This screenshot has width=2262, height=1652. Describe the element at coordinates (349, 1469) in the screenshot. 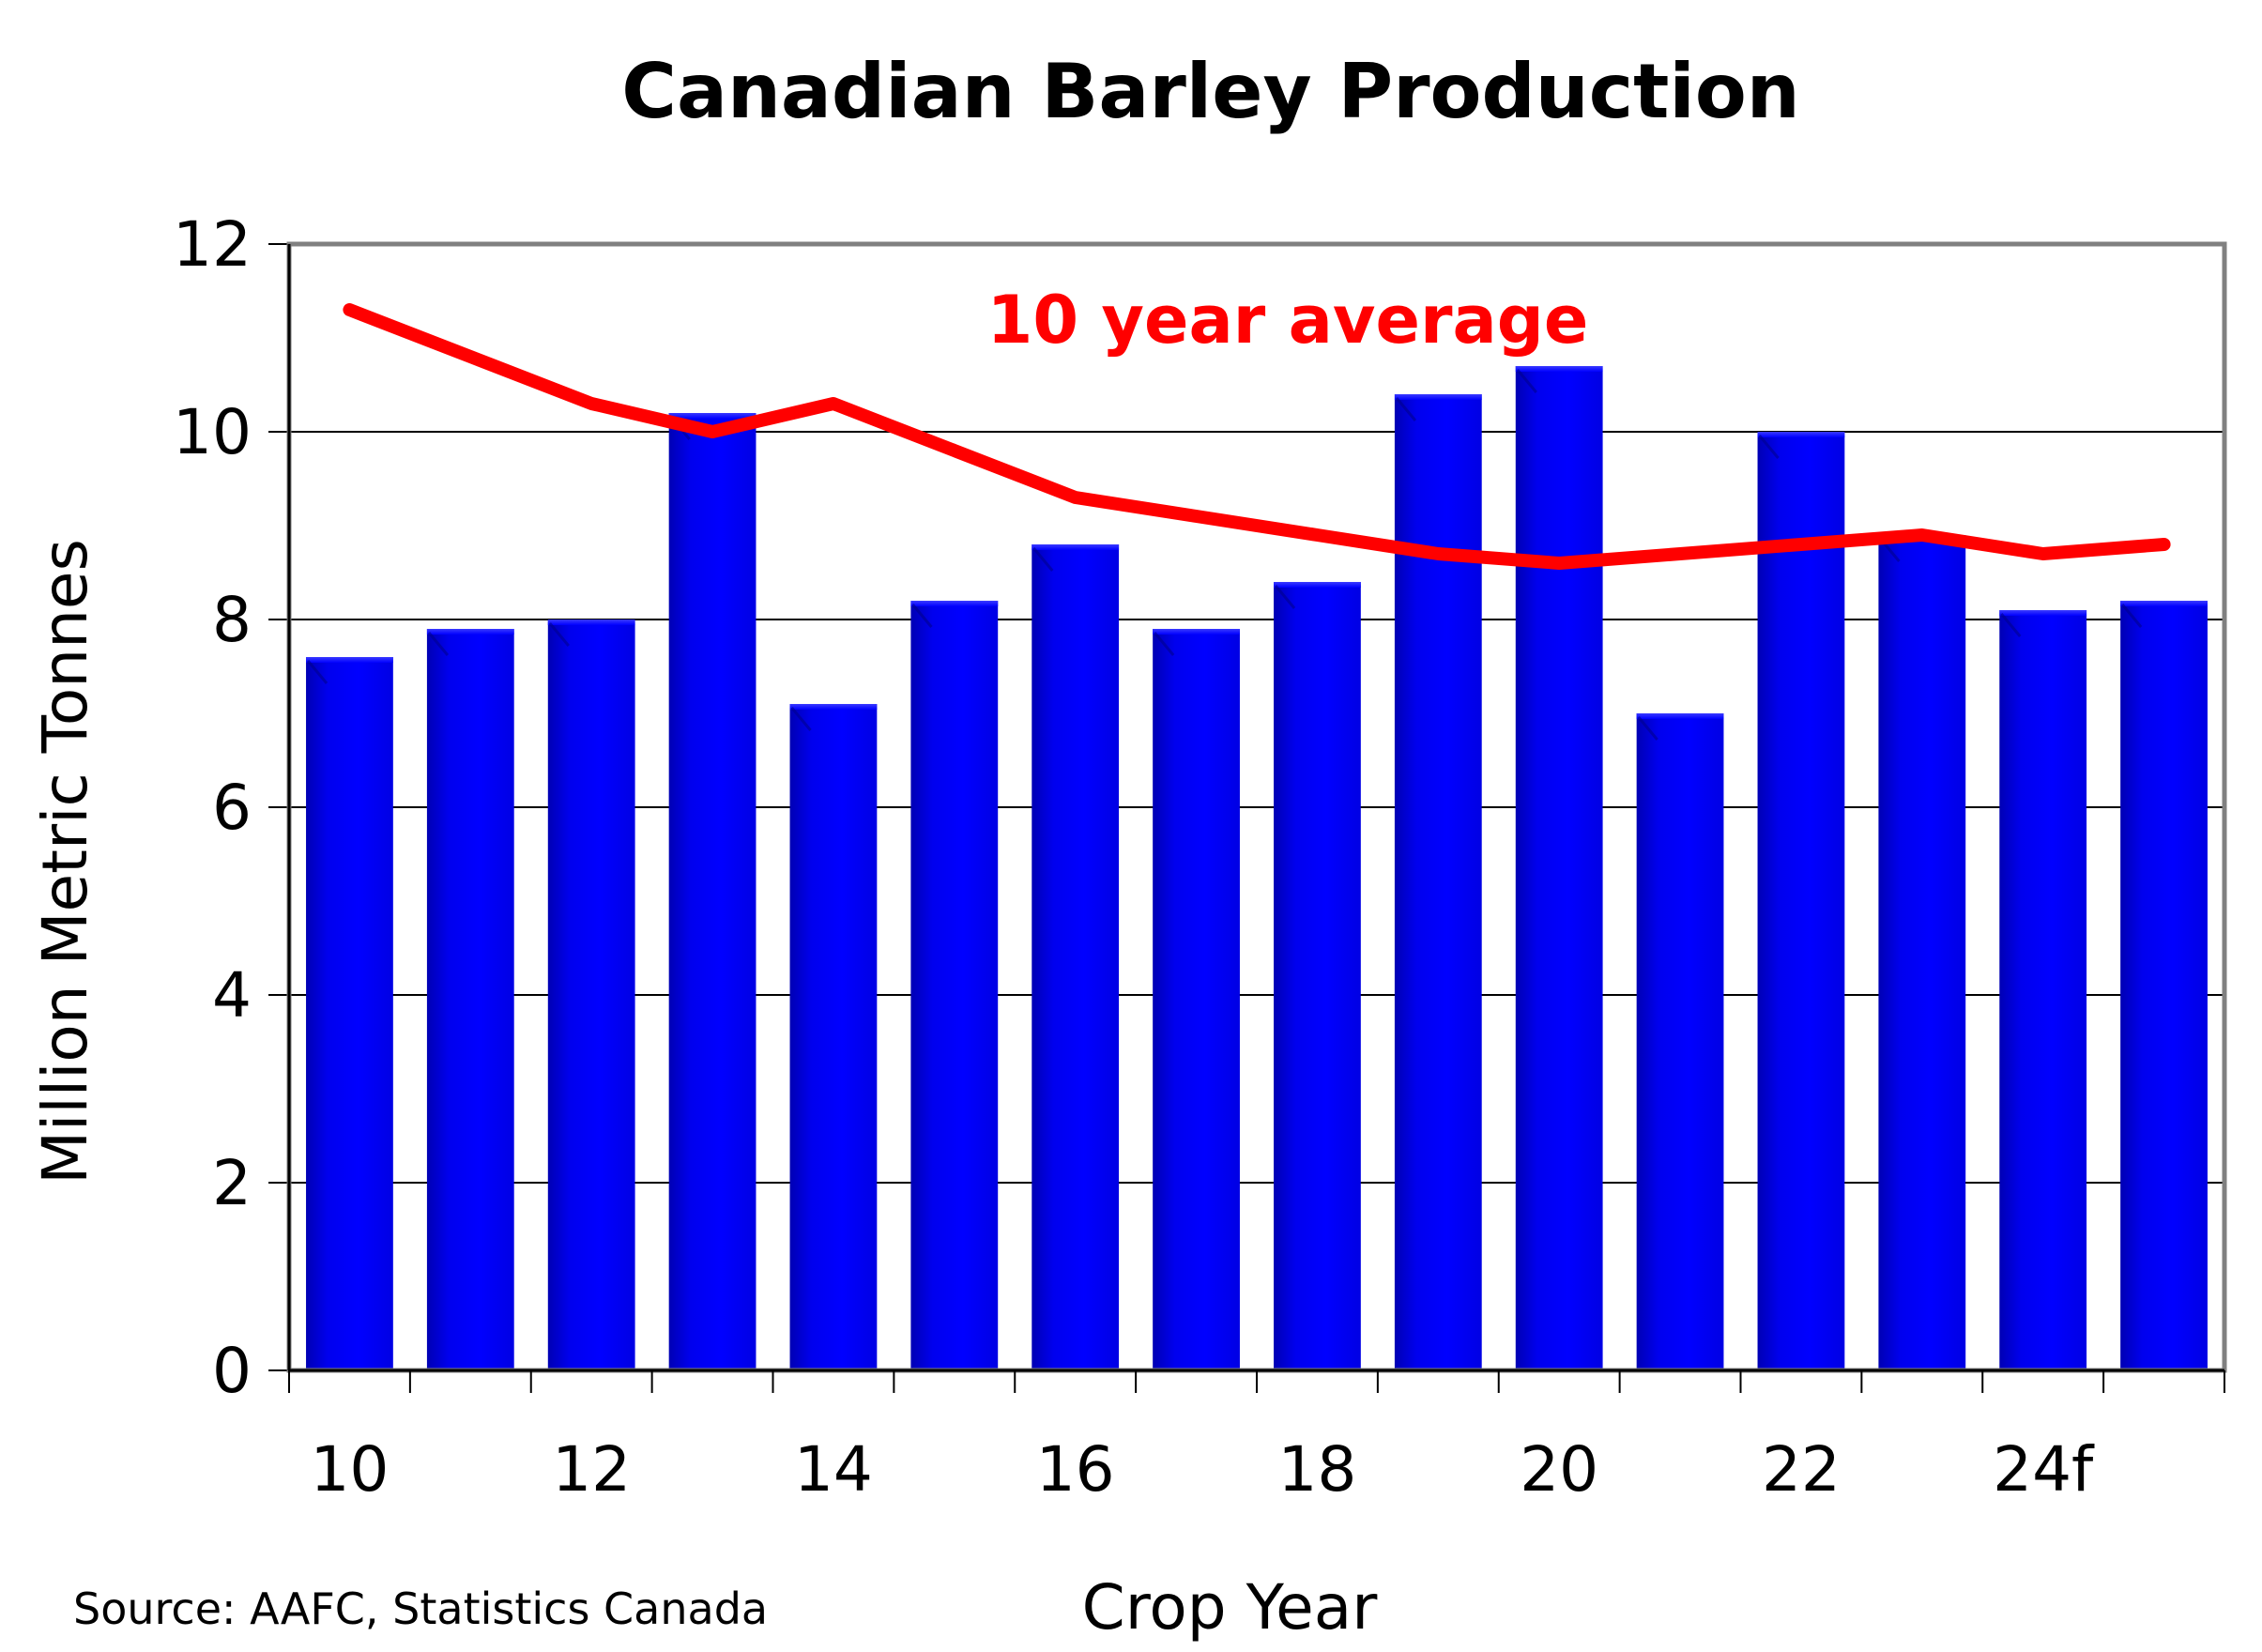

I see `x-tick-label: 10` at that location.